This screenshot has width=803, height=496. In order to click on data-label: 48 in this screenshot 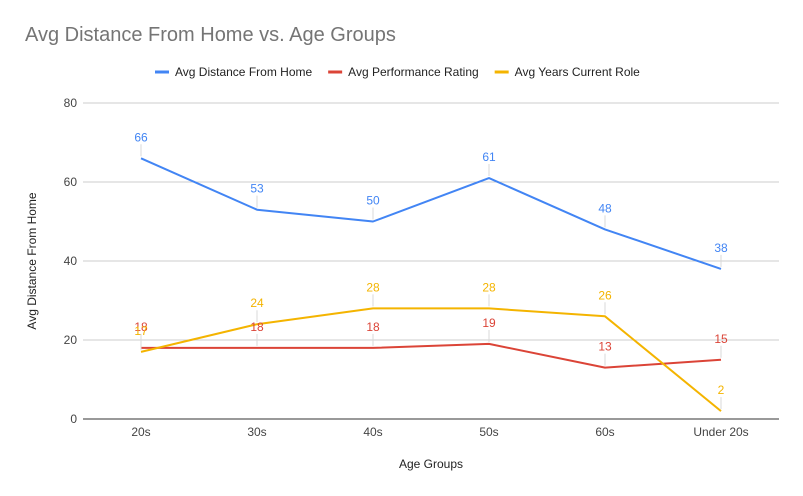, I will do `click(605, 208)`.